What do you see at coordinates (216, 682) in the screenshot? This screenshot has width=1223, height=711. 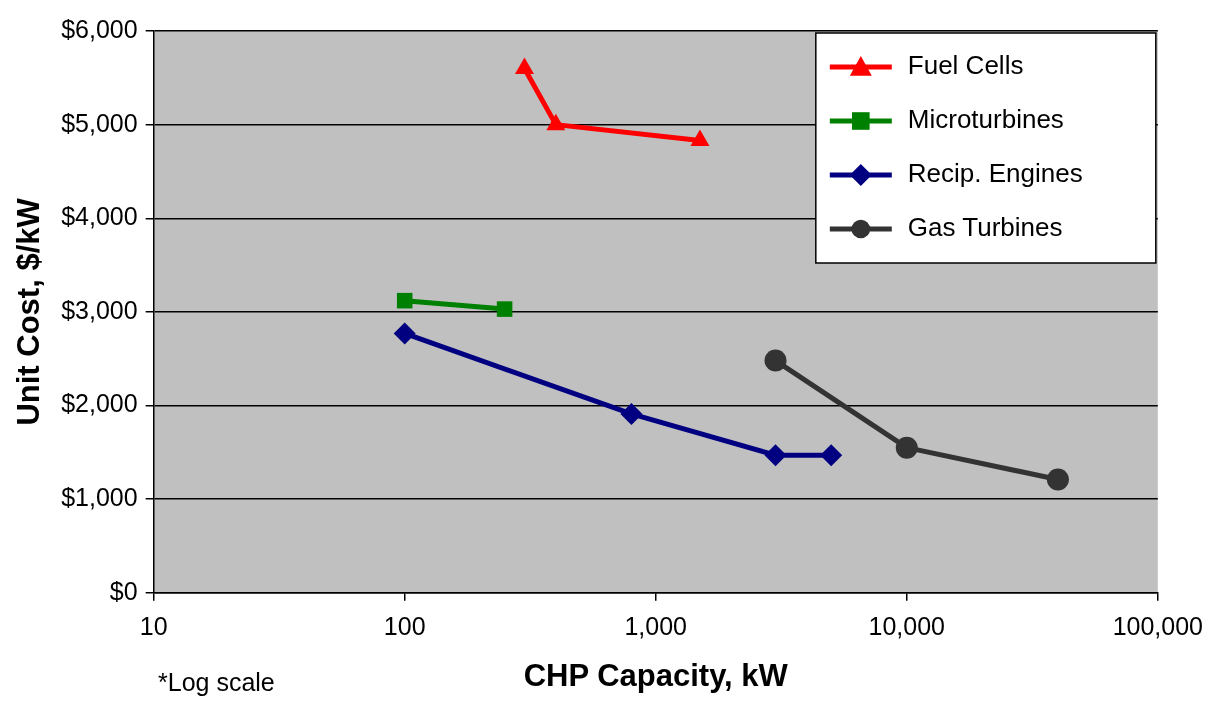 I see `text: *Log scale` at bounding box center [216, 682].